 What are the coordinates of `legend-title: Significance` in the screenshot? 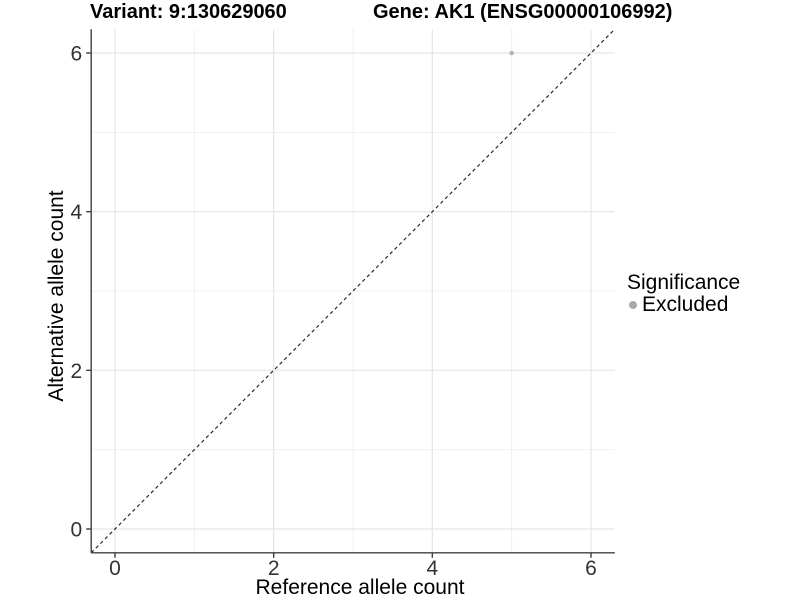 It's located at (684, 282).